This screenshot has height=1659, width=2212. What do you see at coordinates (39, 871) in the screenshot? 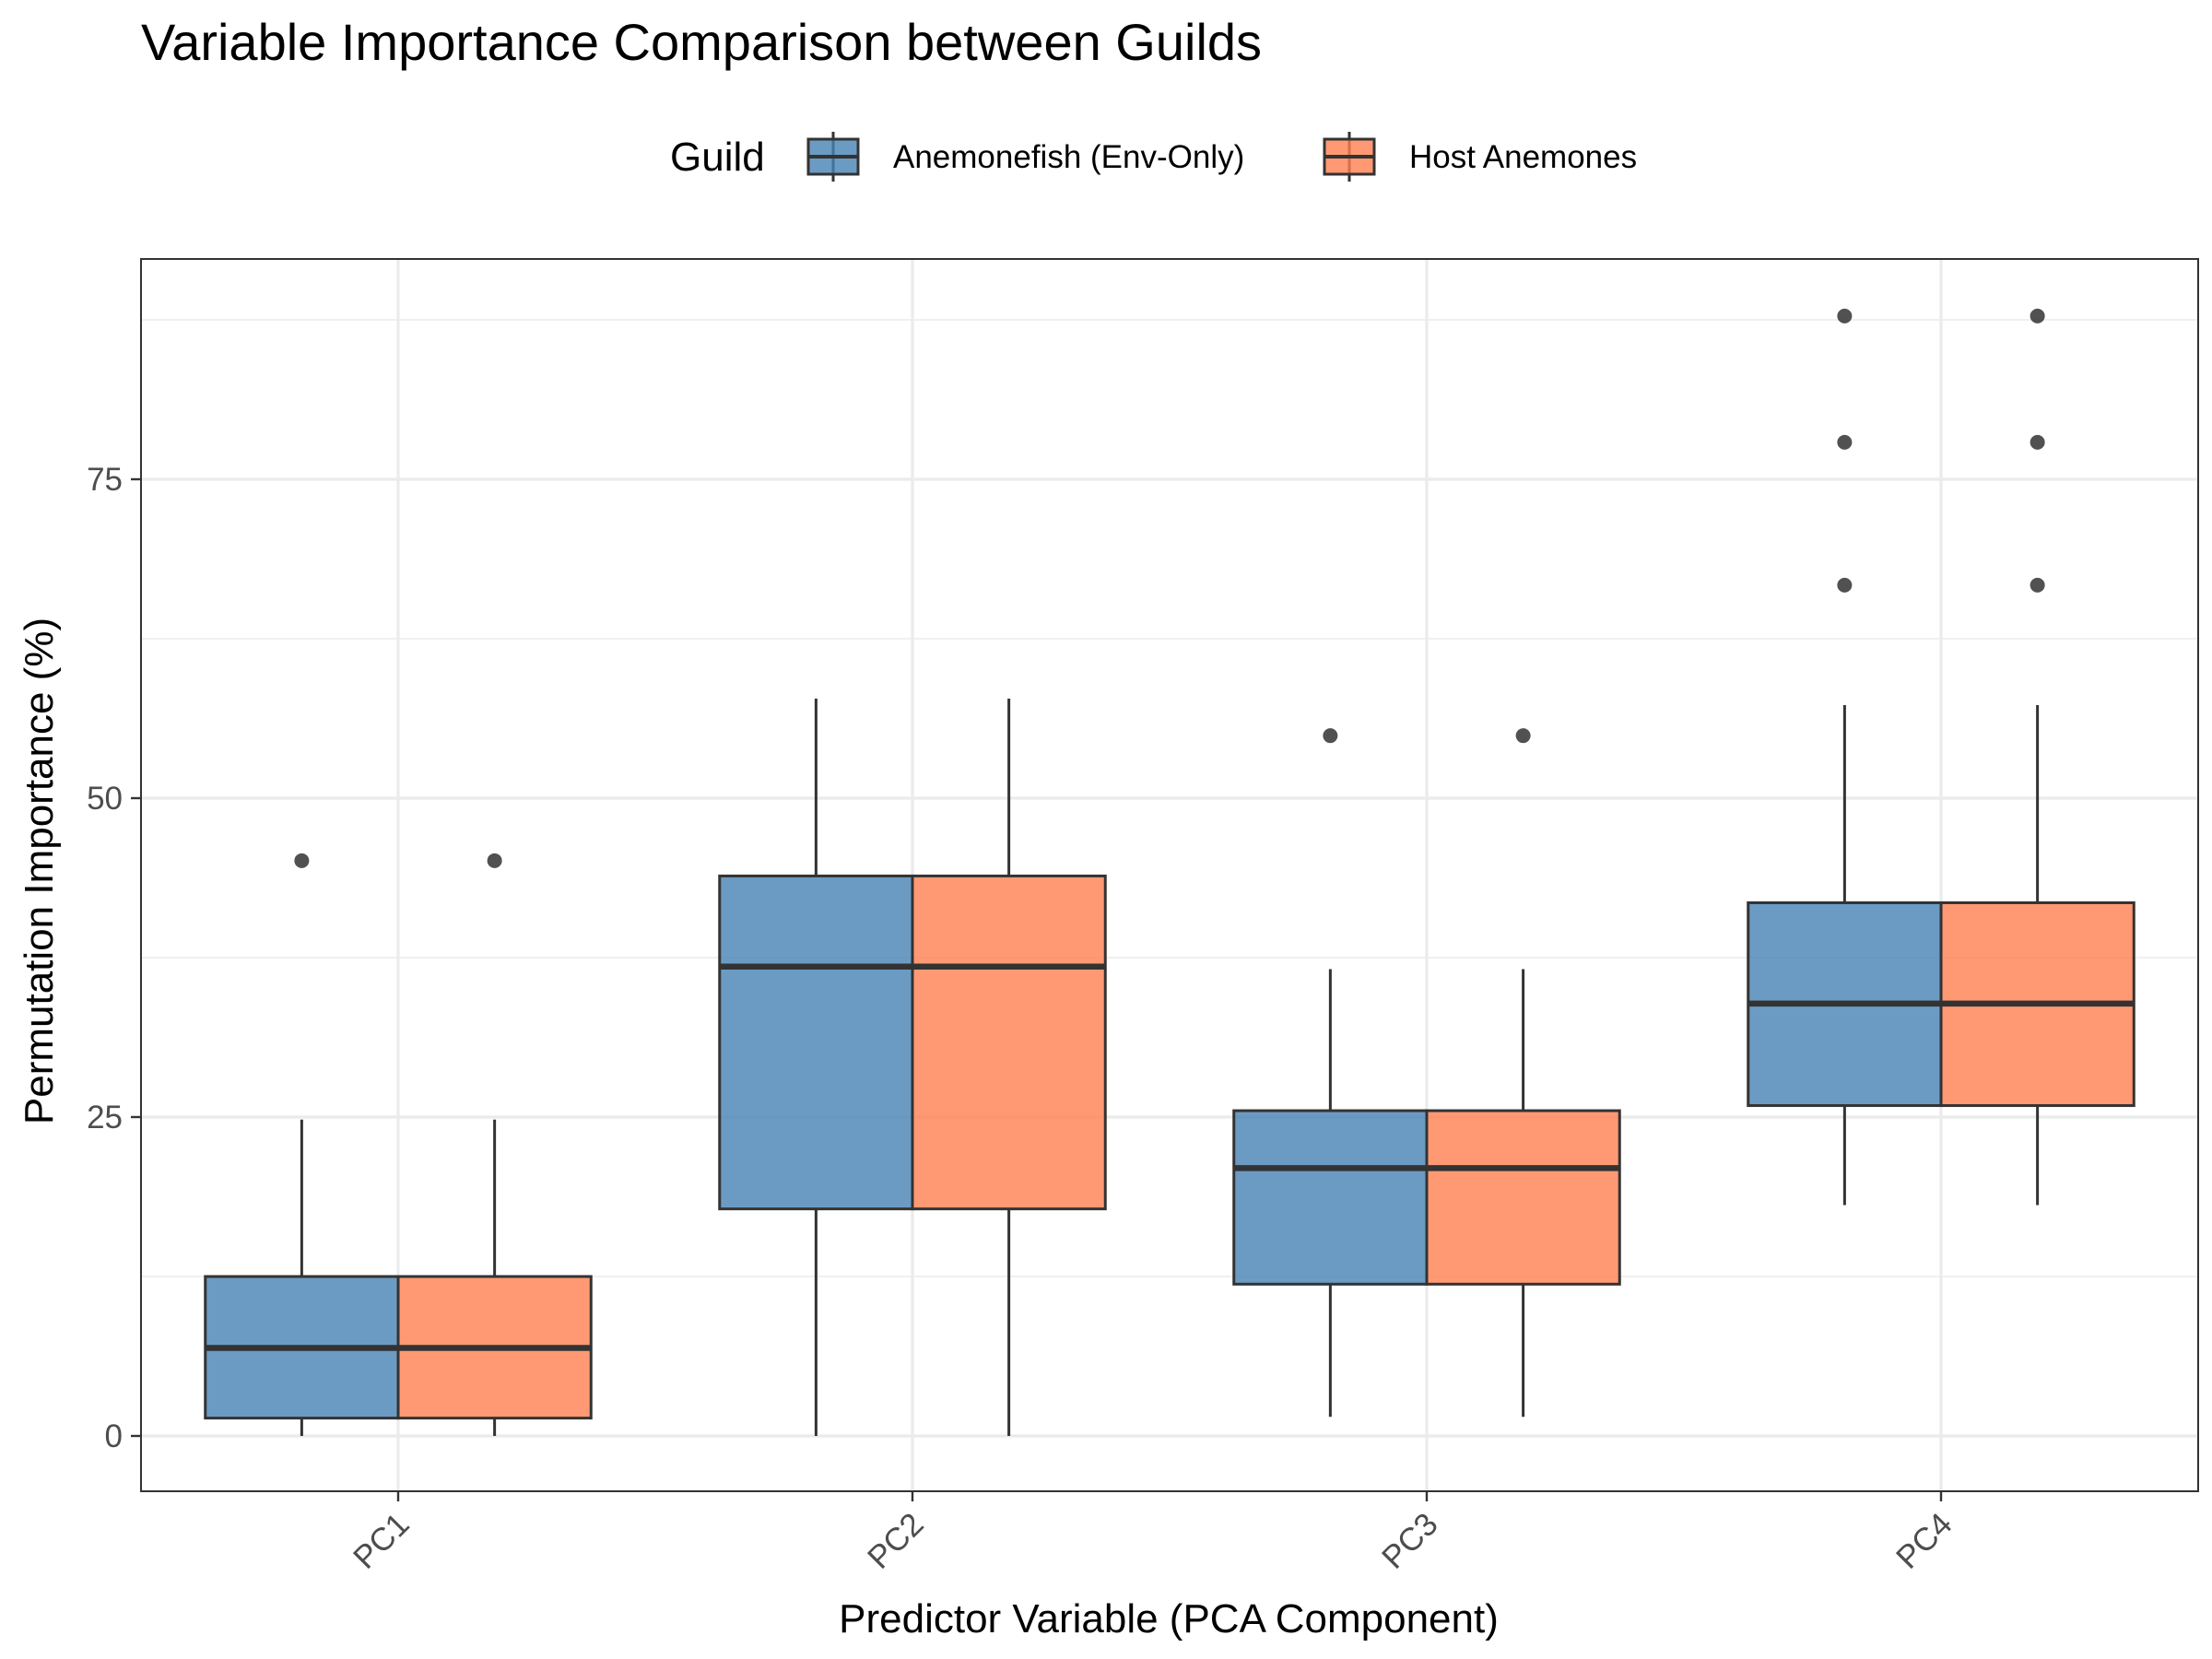
I see `y-axis-title: Permutation Importance (%)` at bounding box center [39, 871].